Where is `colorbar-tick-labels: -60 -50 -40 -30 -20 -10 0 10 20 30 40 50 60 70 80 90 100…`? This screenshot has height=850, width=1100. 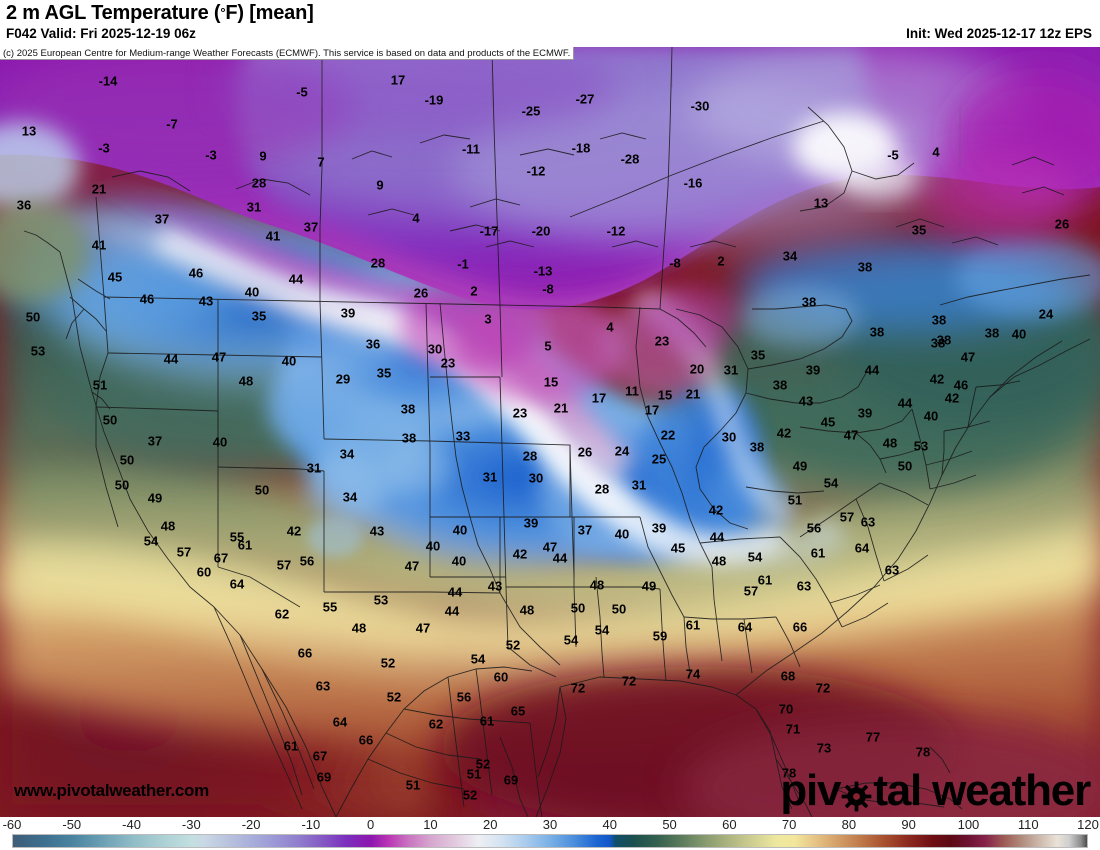 colorbar-tick-labels: -60 -50 -40 -30 -20 -10 0 10 20 30 40 50 60 70 80 90 100… is located at coordinates (550, 825).